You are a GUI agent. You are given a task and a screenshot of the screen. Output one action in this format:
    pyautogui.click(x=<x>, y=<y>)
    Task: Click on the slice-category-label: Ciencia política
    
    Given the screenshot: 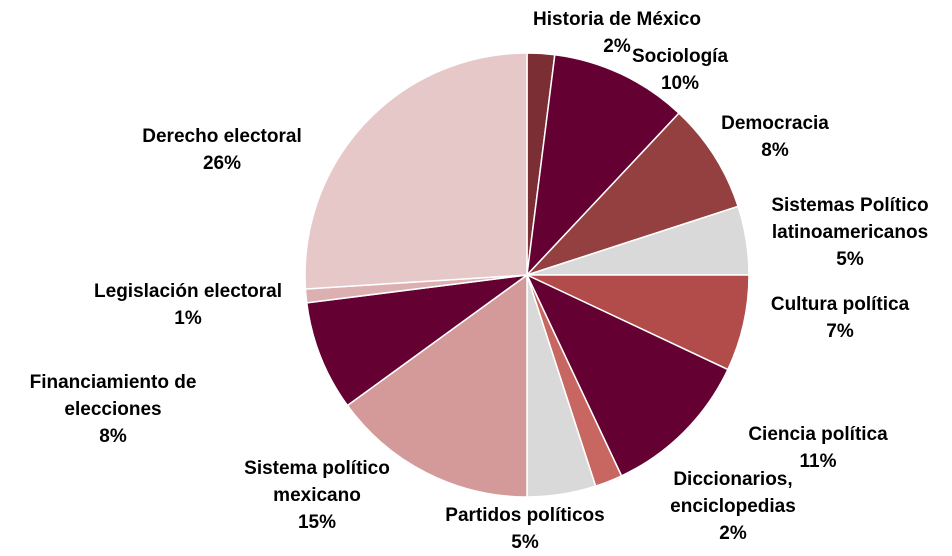 What is the action you would take?
    pyautogui.click(x=818, y=434)
    